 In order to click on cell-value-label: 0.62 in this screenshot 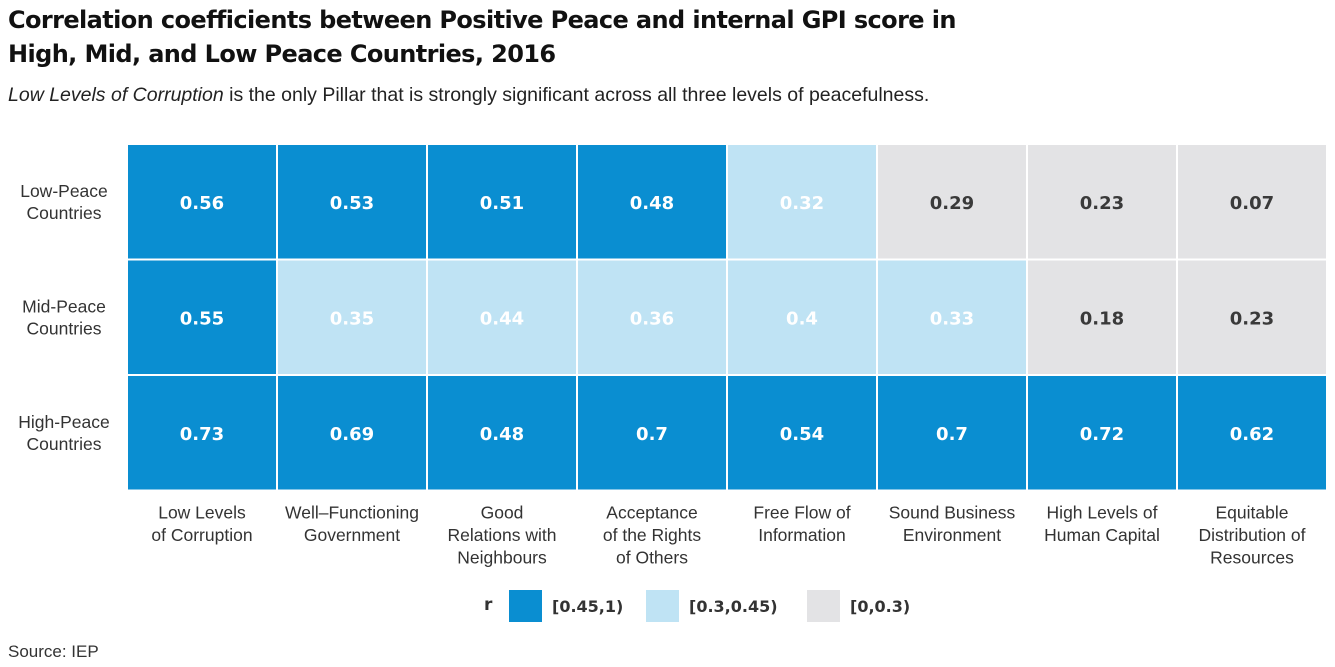, I will do `click(1252, 434)`.